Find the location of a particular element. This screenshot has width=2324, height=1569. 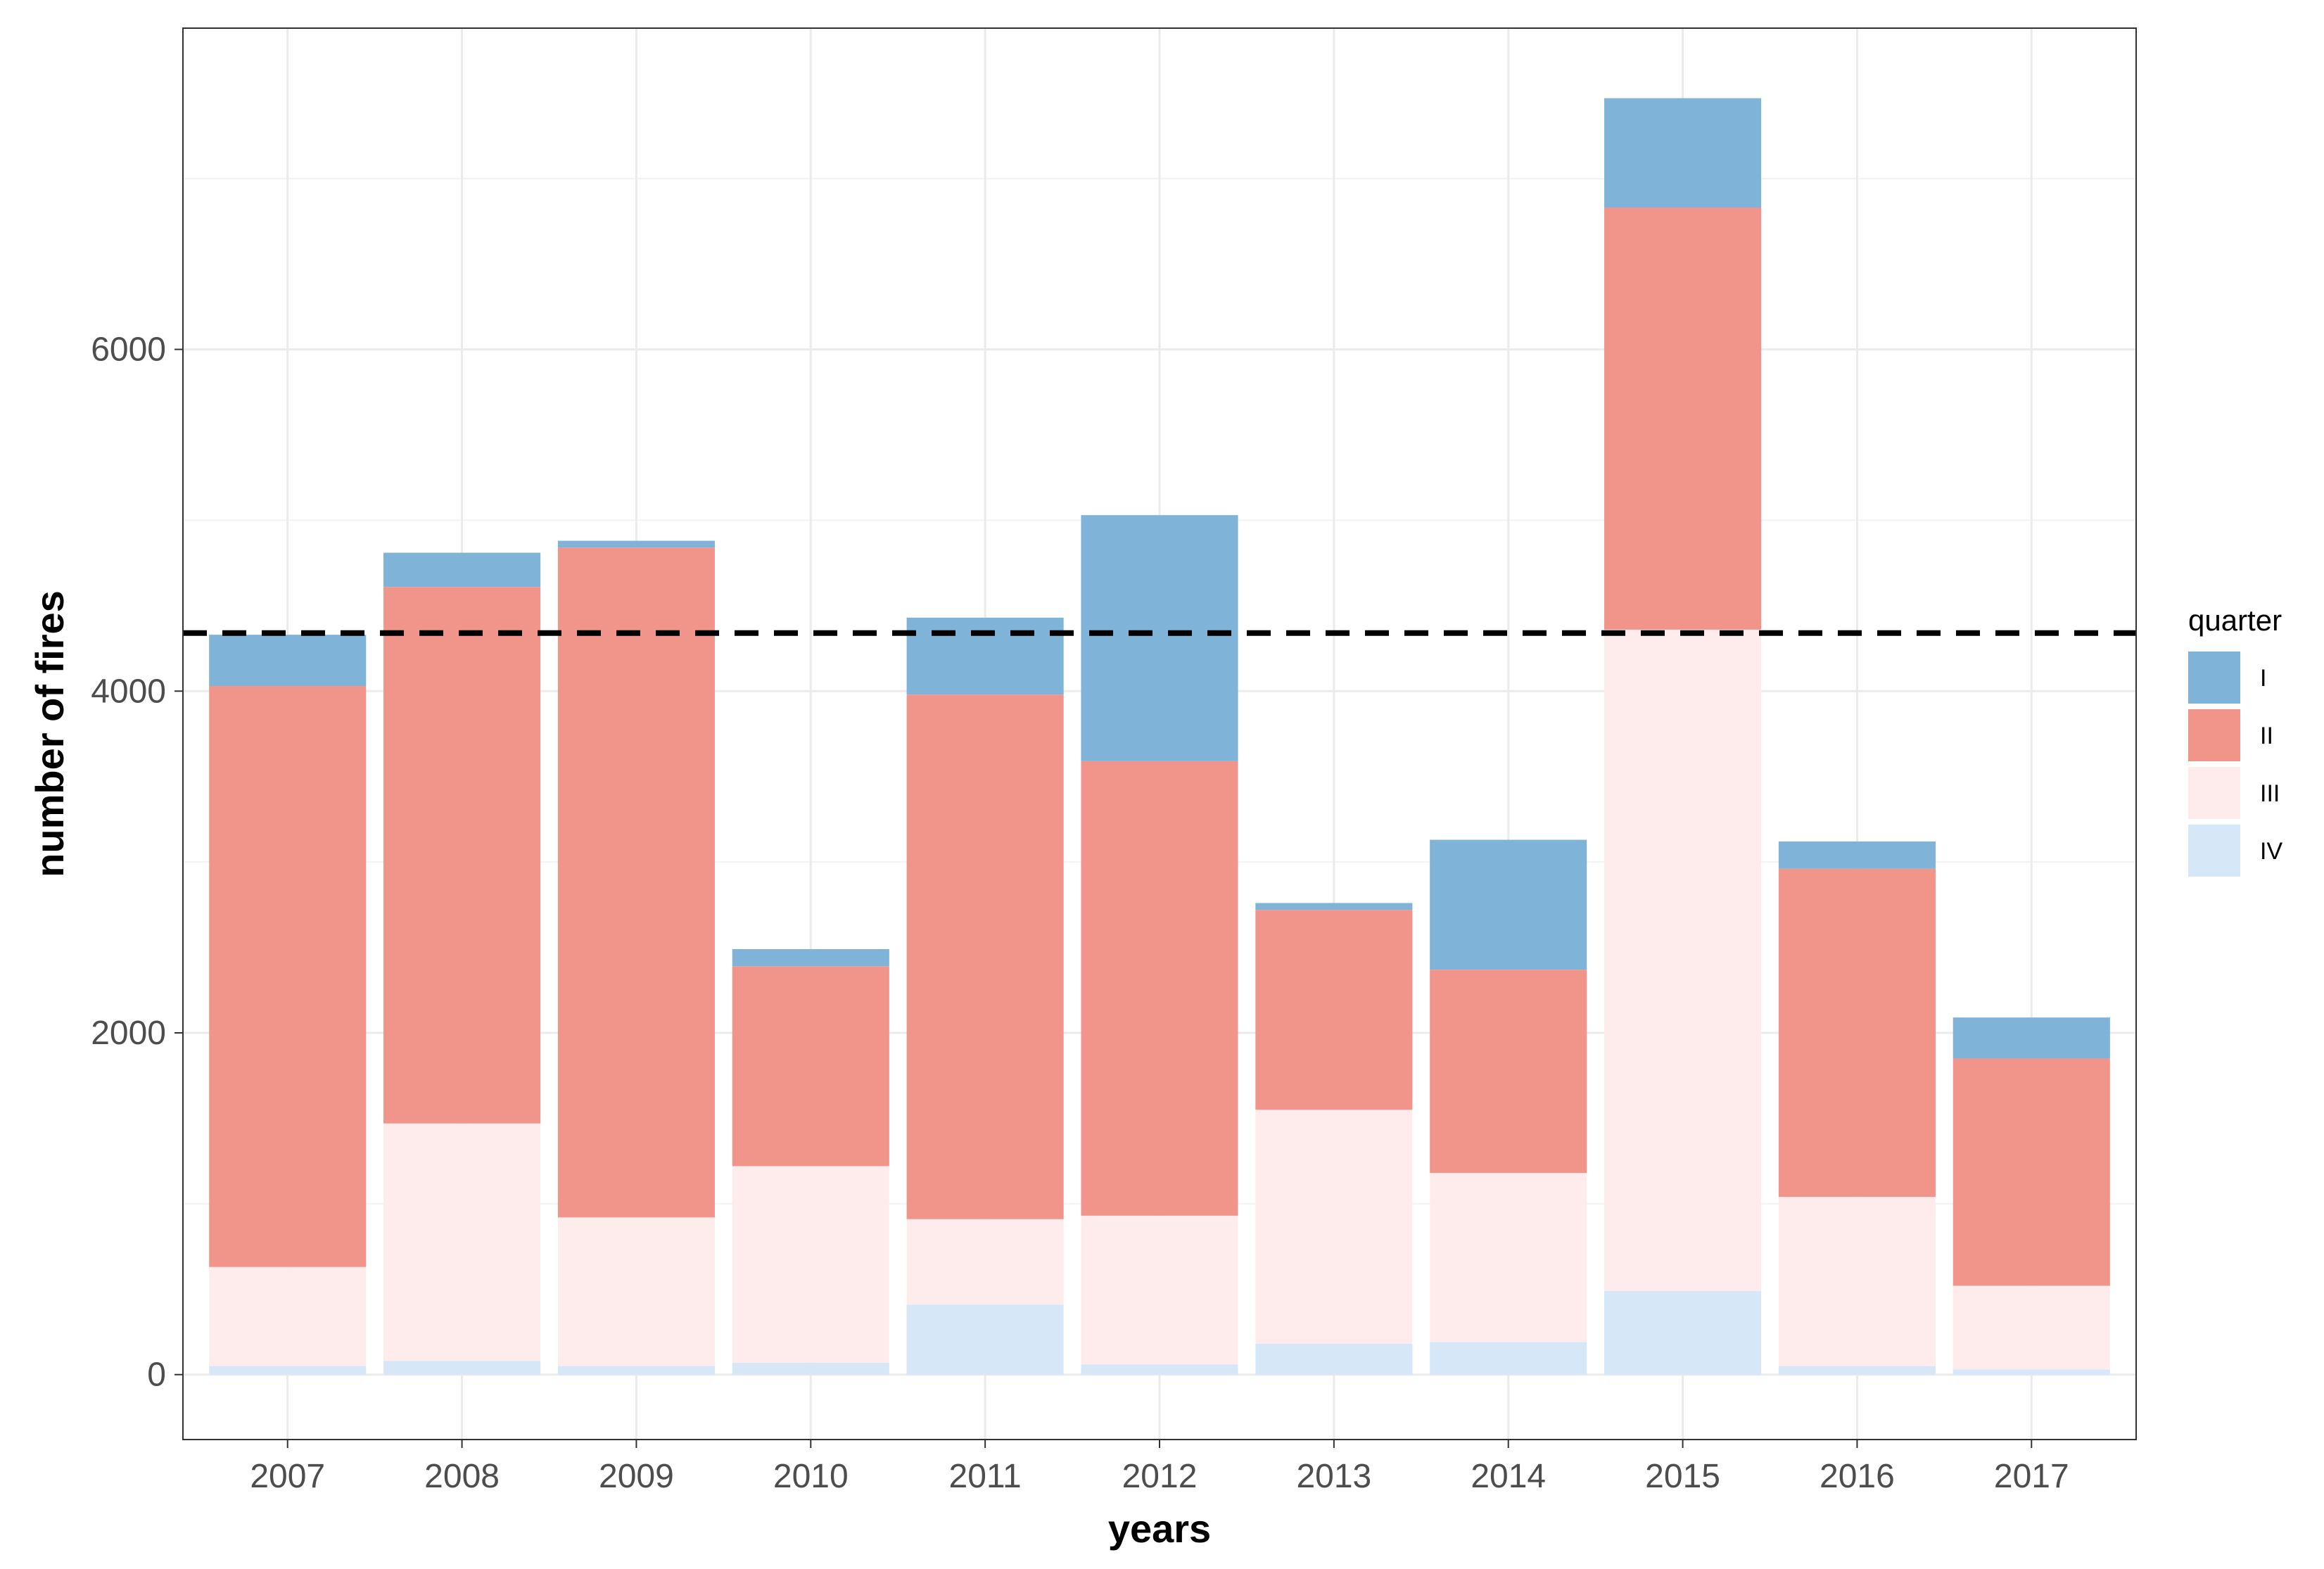

bar-2009-quarter-II is located at coordinates (636, 882).